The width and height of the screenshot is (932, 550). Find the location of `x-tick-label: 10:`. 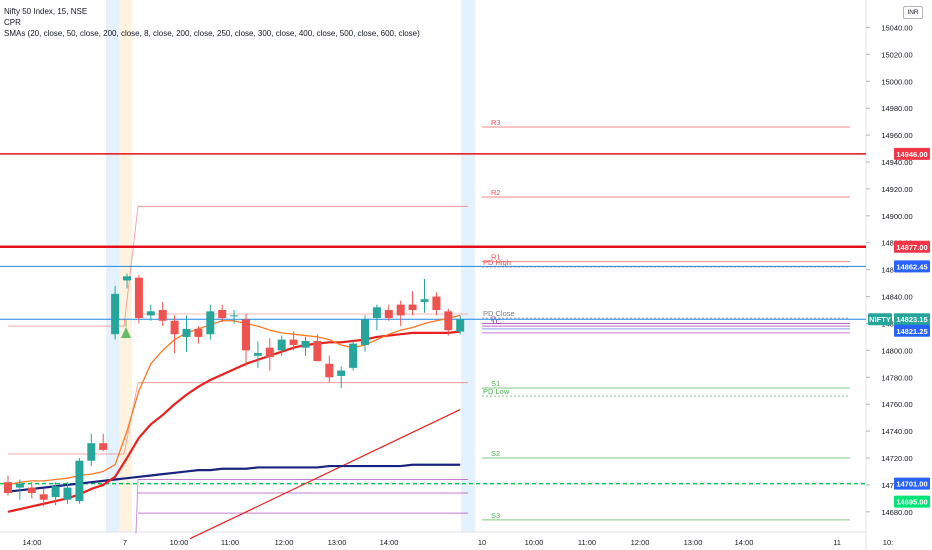

x-tick-label: 10: is located at coordinates (888, 542).